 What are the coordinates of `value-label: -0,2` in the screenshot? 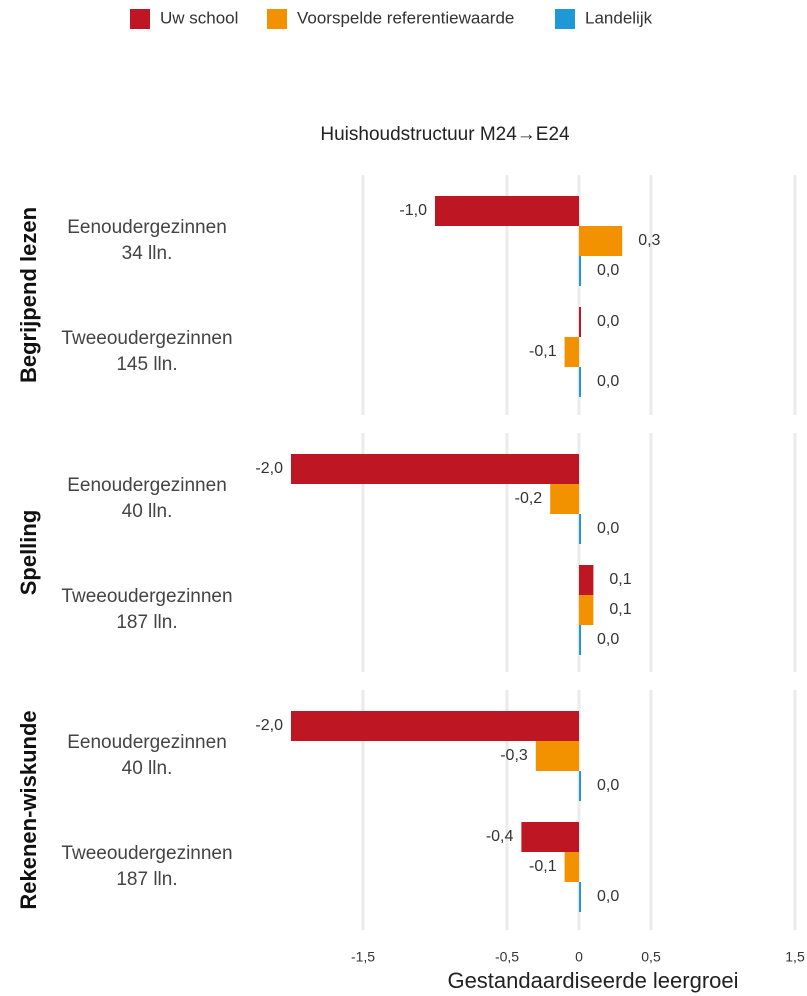 It's located at (529, 498).